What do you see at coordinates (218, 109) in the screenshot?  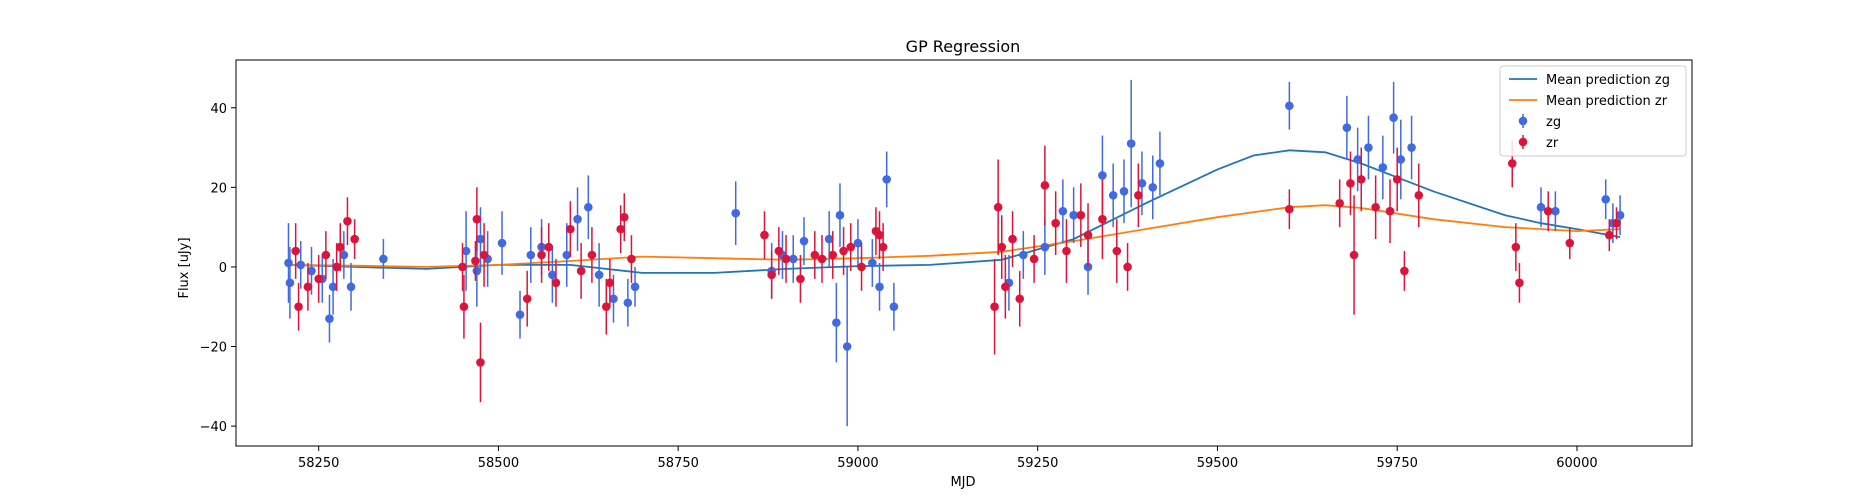 I see `y-tick-label: 40` at bounding box center [218, 109].